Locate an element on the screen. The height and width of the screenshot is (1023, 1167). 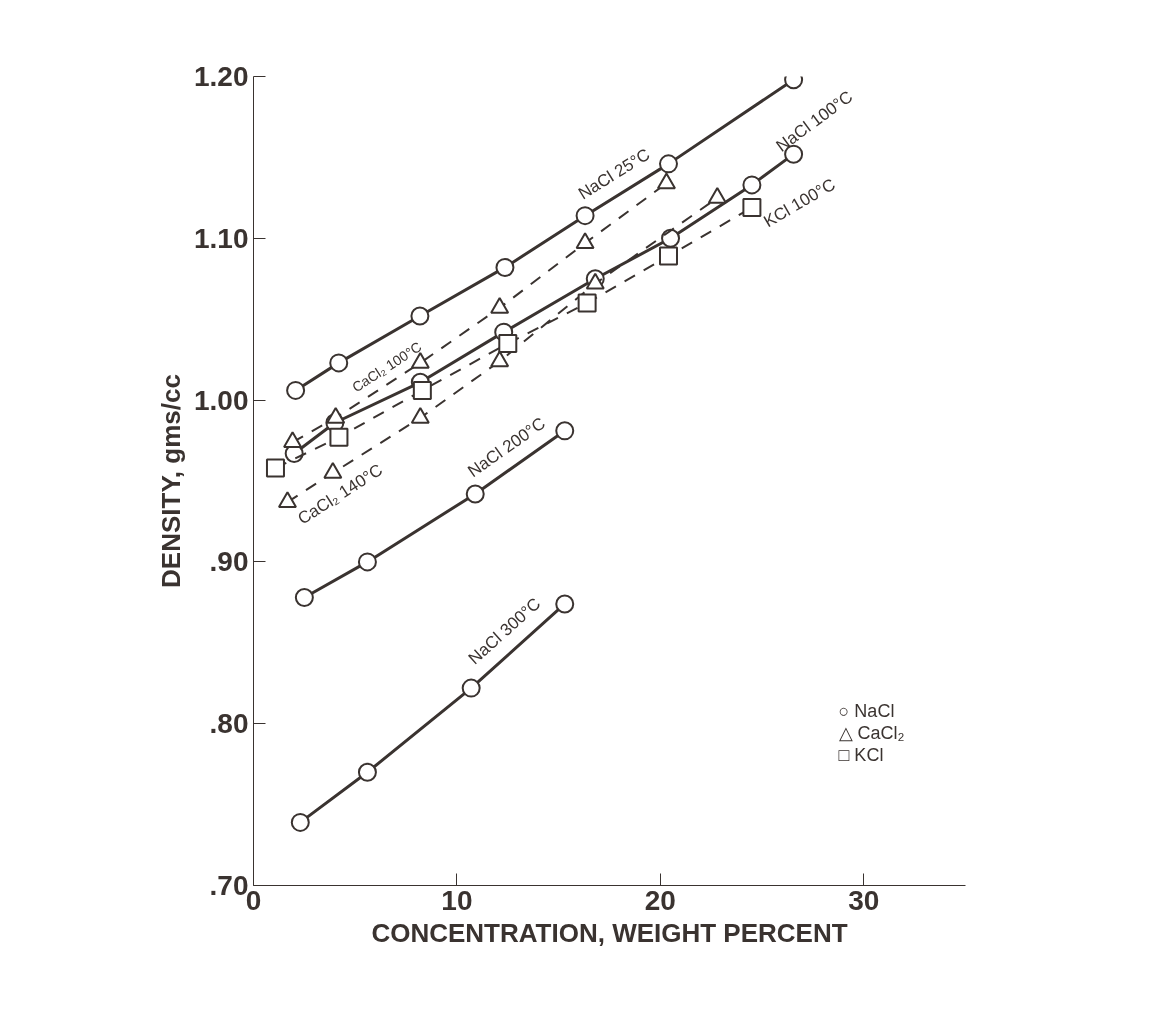
annotation: △ CaCl₂ is located at coordinates (871, 732).